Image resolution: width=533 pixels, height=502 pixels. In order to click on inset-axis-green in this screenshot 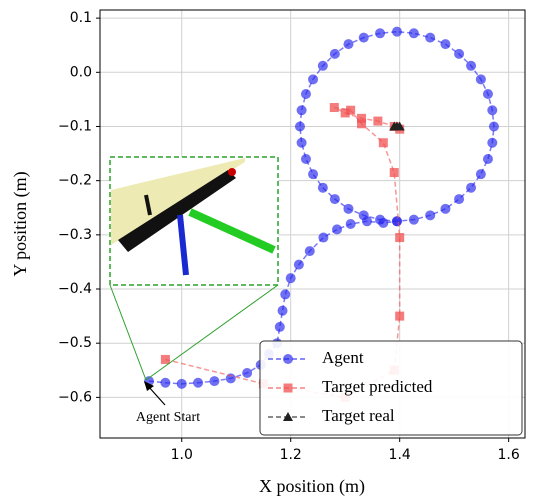, I will do `click(232, 231)`.